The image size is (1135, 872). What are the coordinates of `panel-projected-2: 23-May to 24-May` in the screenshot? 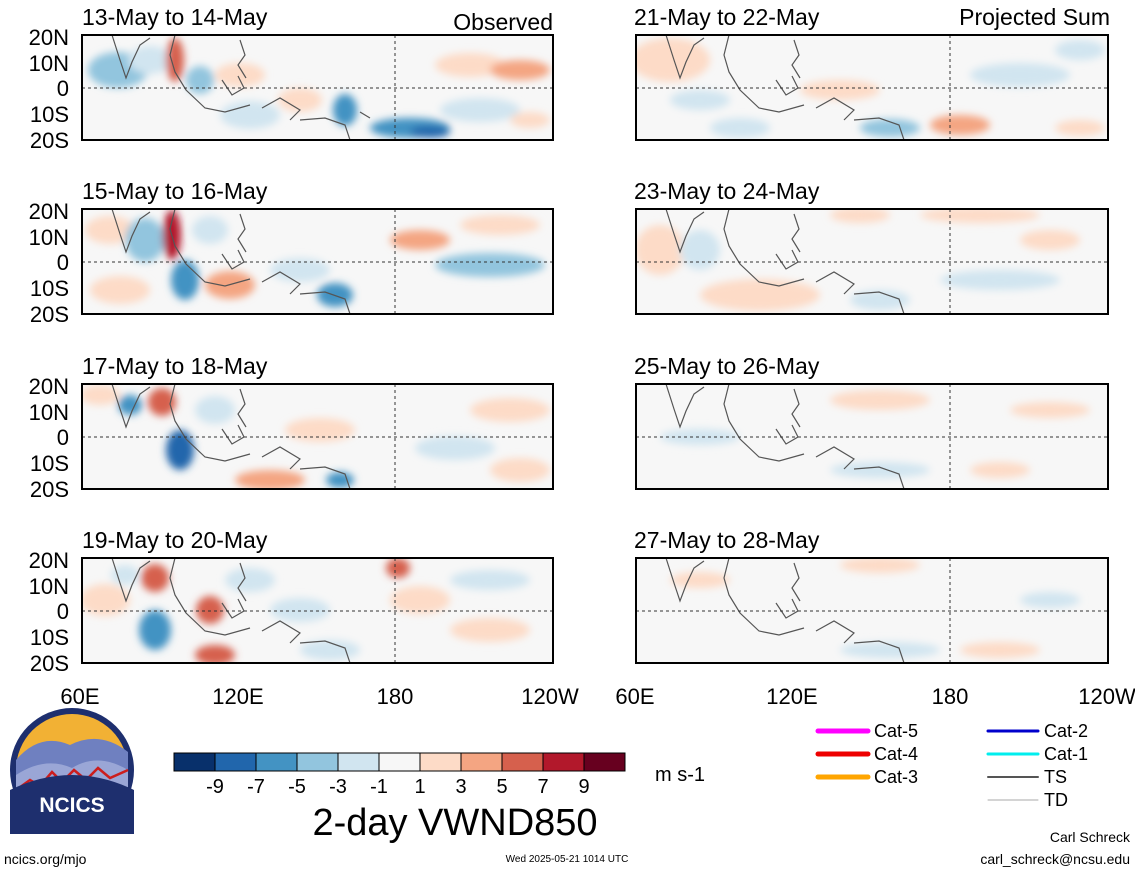 It's located at (871, 246).